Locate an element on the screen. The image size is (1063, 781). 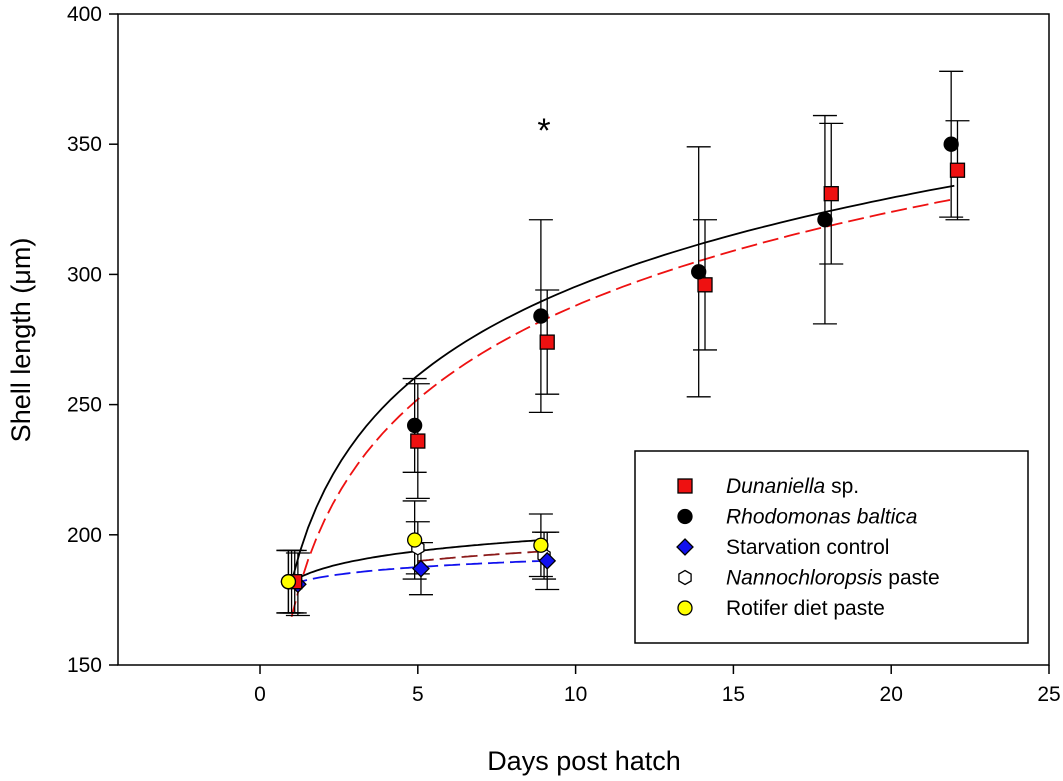
x-tick-label: 20 is located at coordinates (891, 694).